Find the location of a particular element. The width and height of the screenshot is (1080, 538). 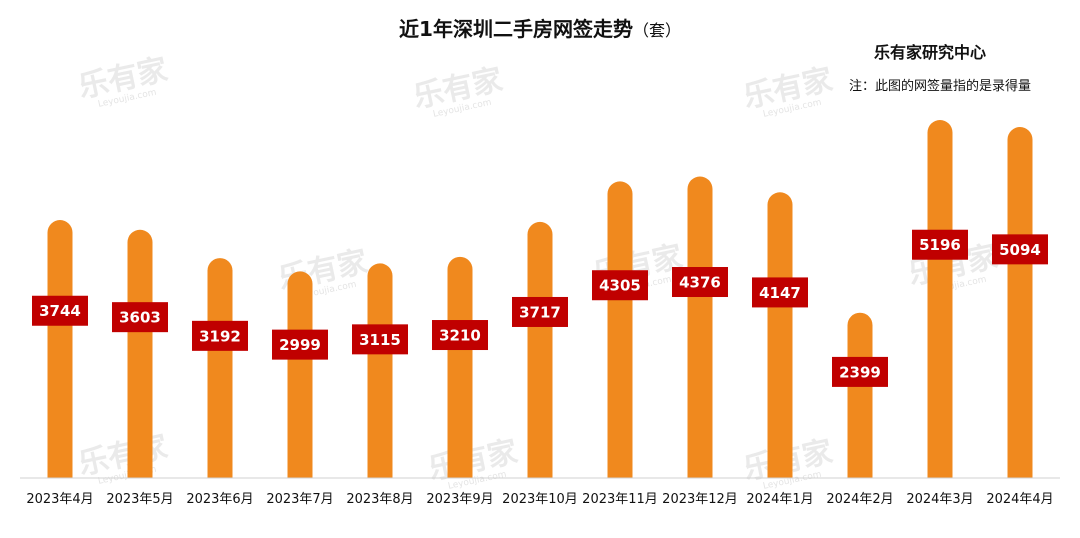

x-tick-label-1: 2023年5月 is located at coordinates (139, 499).